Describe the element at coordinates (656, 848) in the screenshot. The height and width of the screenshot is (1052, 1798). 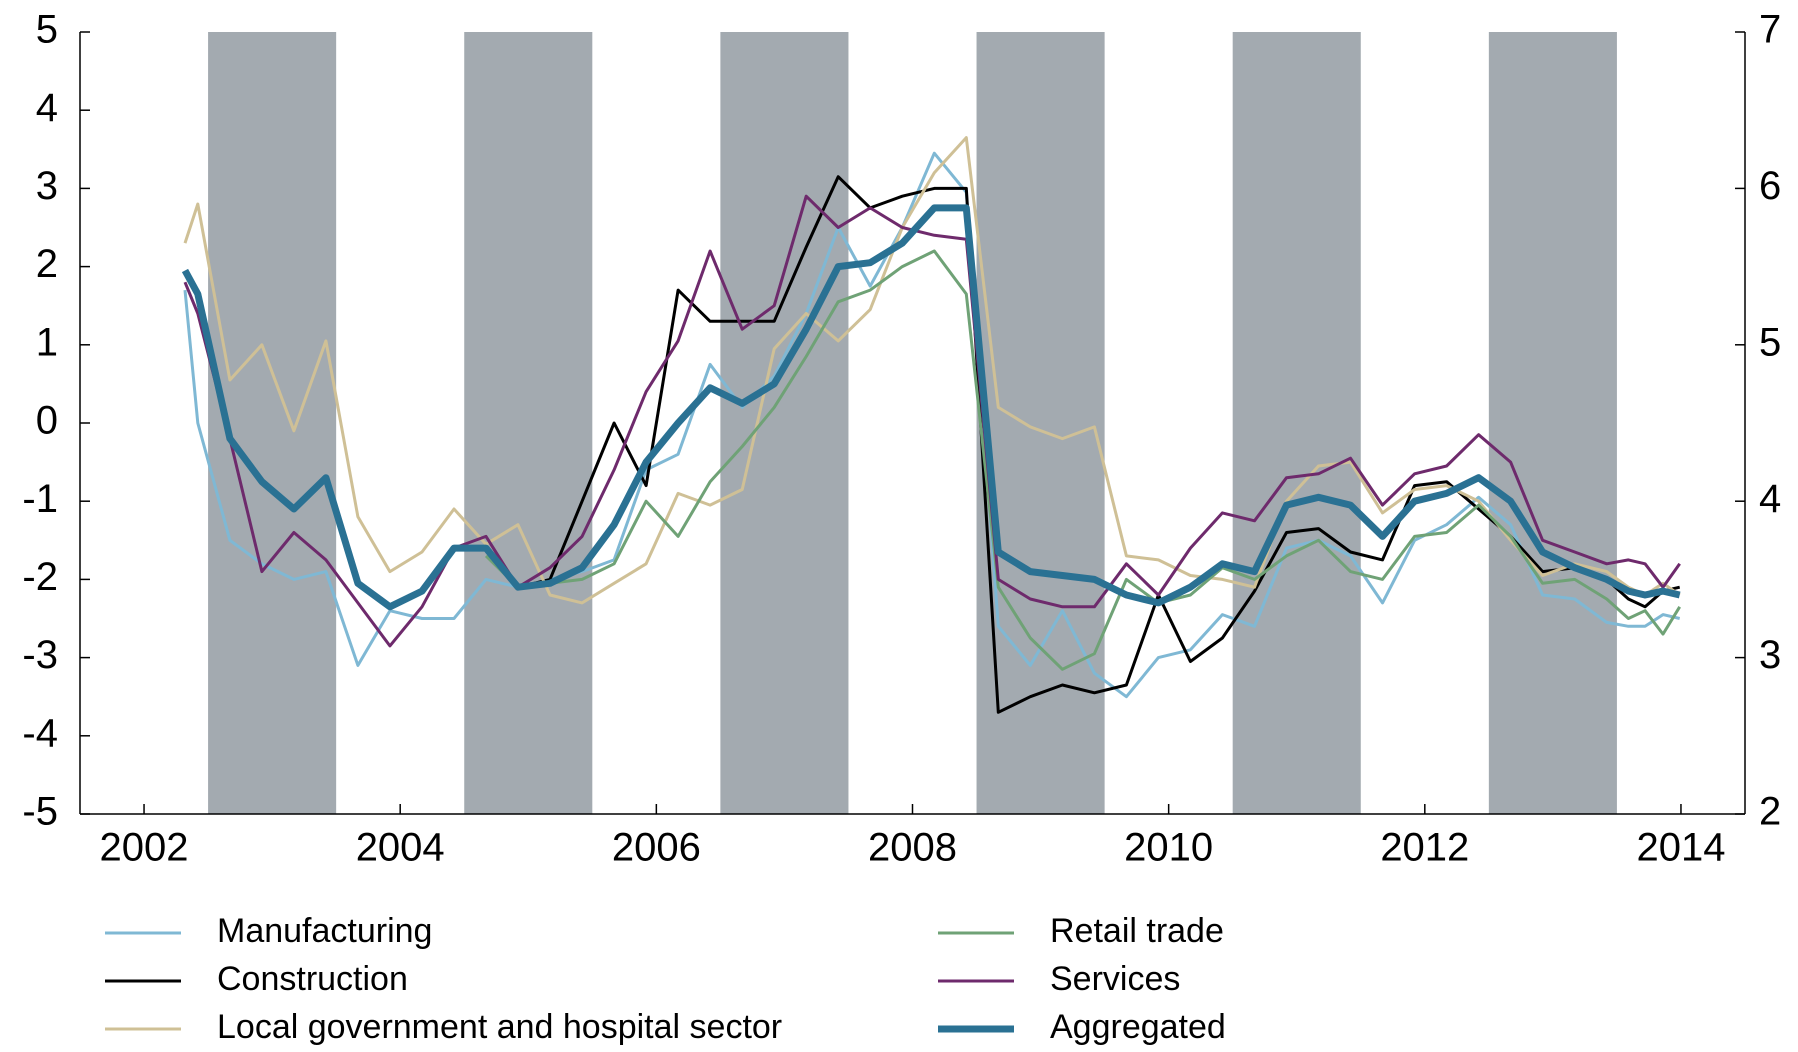
I see `x-tick-label: 2006` at that location.